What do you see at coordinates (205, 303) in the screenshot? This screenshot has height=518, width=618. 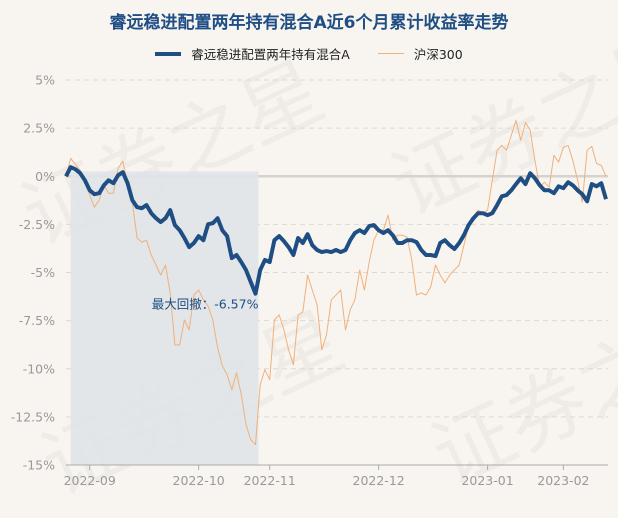 I see `max-drawdown-label: 最大回撤：-6.57%` at bounding box center [205, 303].